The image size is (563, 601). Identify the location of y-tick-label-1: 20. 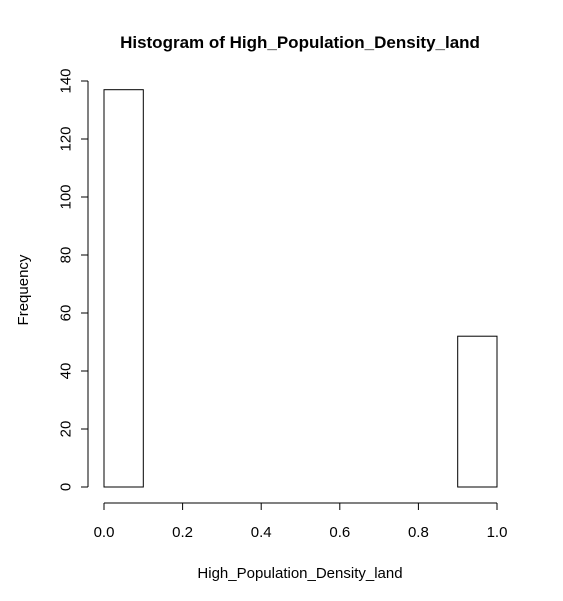
(66, 429).